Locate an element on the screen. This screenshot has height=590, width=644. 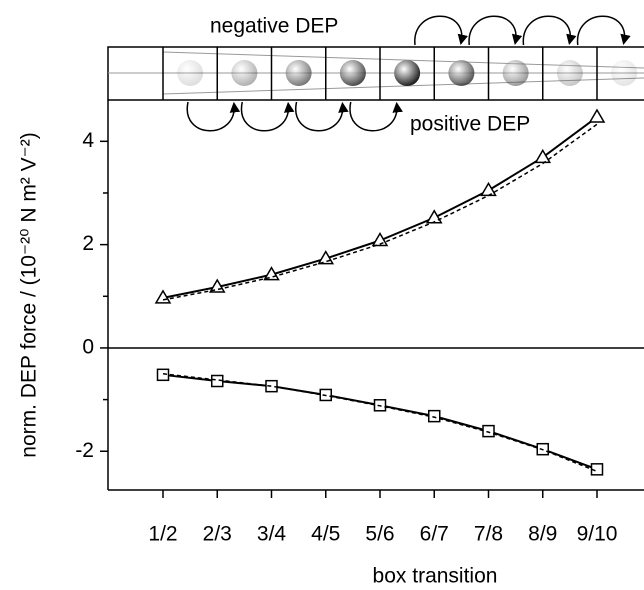
label-bg is located at coordinates (470, 124).